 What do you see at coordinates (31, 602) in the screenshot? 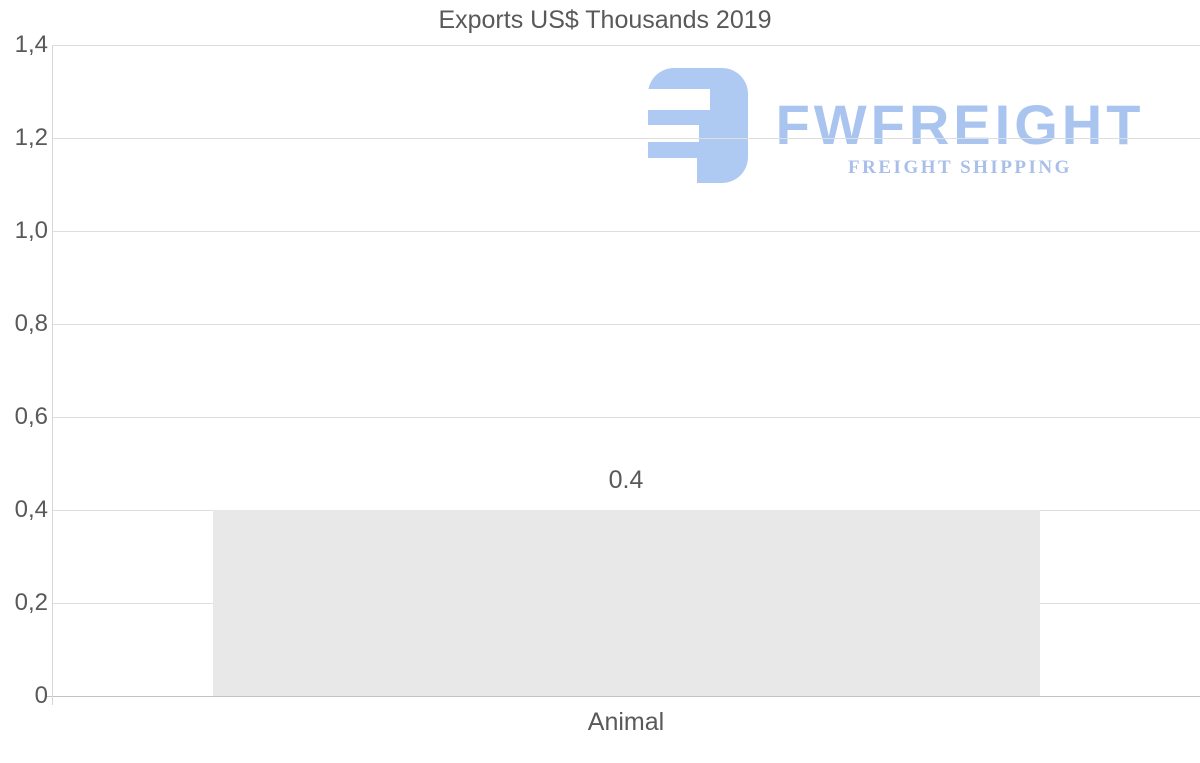
I see `y-axis-tick-label: 0,2` at bounding box center [31, 602].